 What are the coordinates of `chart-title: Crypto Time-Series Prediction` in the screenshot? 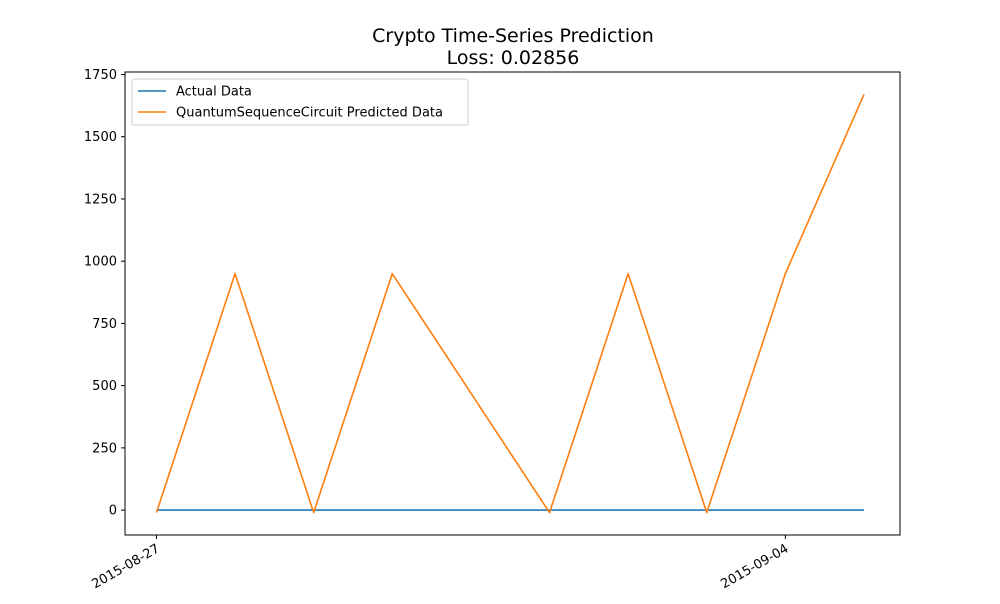 It's located at (513, 36).